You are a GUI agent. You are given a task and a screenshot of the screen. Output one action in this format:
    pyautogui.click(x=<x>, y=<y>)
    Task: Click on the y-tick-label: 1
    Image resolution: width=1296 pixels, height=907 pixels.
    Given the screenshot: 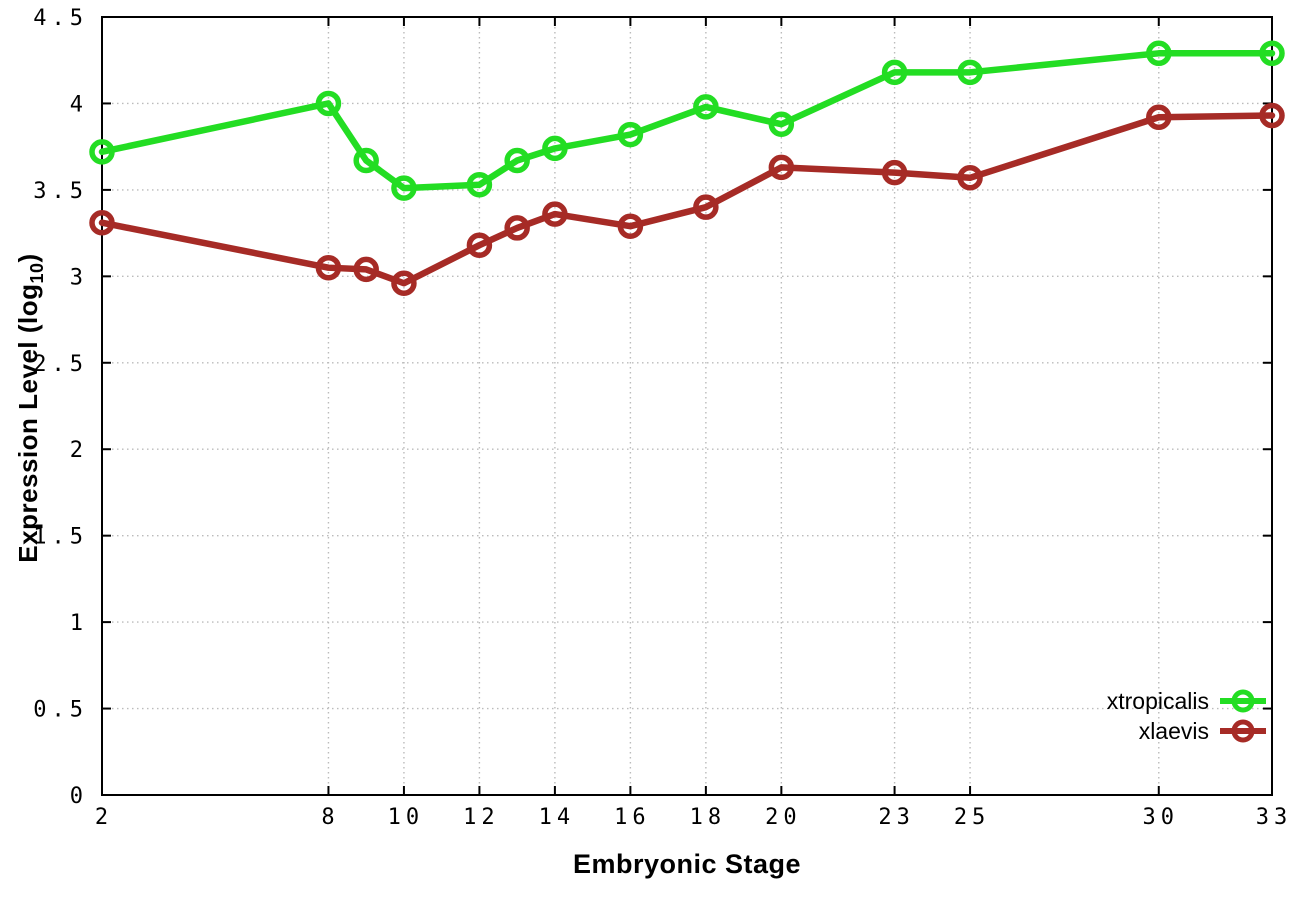 What is the action you would take?
    pyautogui.click(x=79, y=623)
    